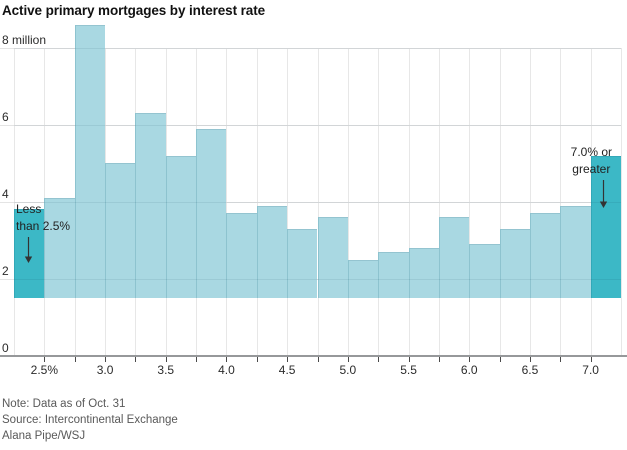 This screenshot has height=450, width=627. I want to click on x-tick-label: 5.0, so click(348, 370).